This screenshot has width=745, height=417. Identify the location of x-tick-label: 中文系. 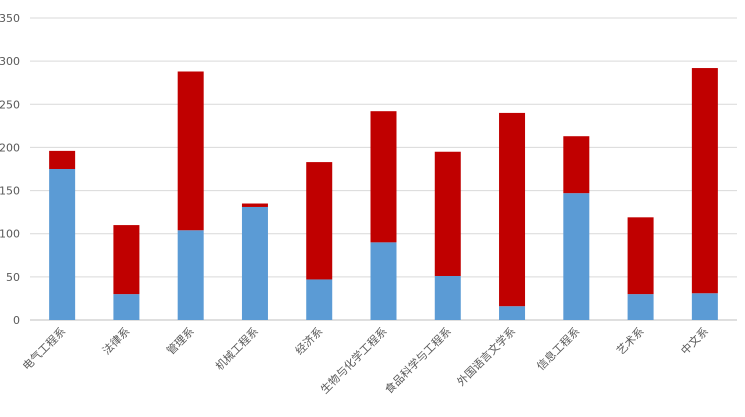
(694, 340).